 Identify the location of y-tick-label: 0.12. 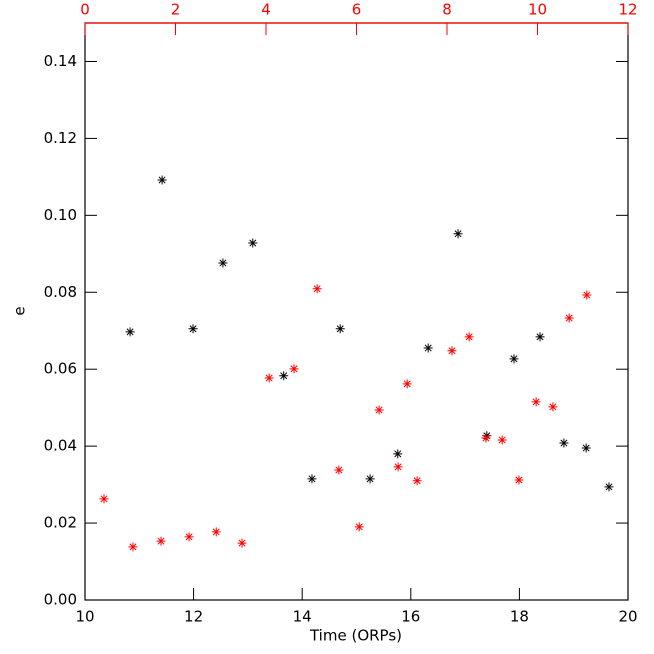
(60, 138).